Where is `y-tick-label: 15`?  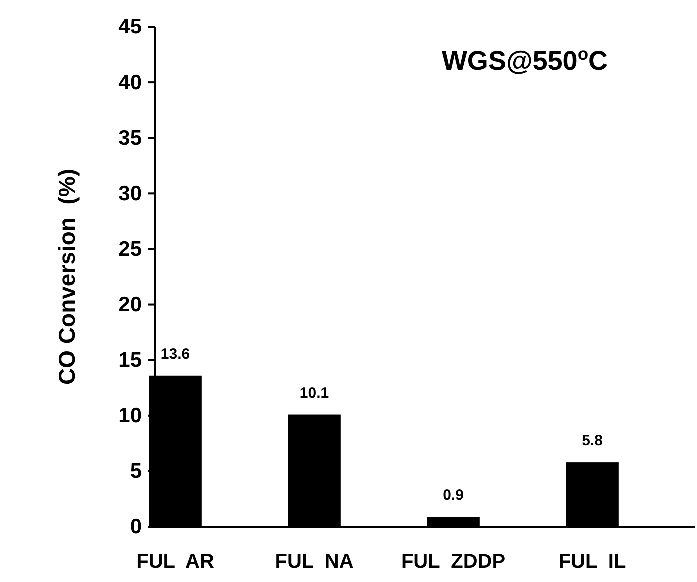
y-tick-label: 15 is located at coordinates (130, 360).